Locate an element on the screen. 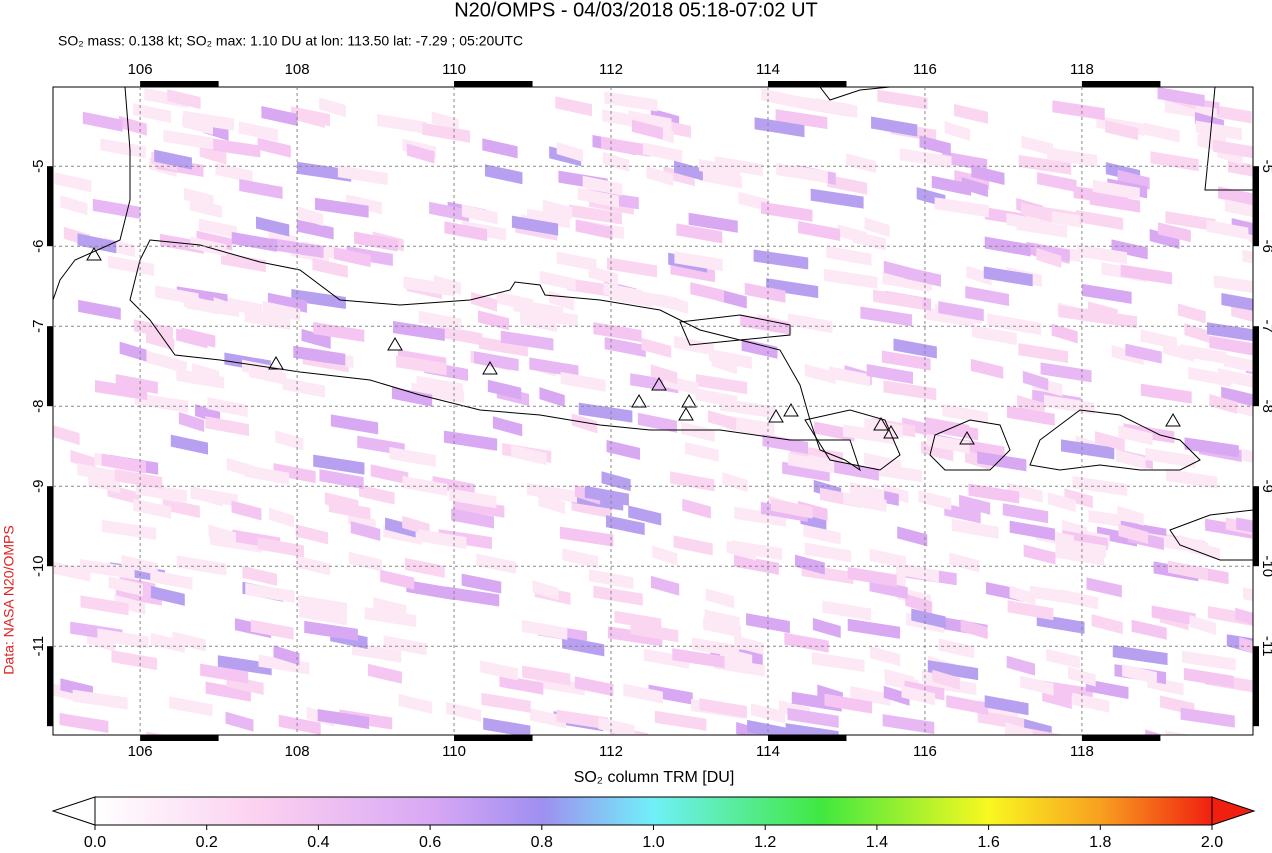 This screenshot has width=1272, height=853. borneo is located at coordinates (855, 94).